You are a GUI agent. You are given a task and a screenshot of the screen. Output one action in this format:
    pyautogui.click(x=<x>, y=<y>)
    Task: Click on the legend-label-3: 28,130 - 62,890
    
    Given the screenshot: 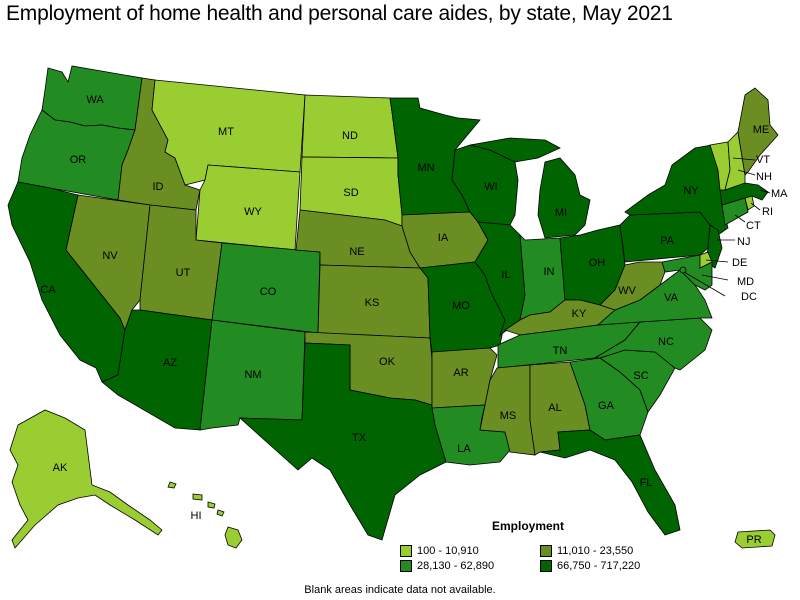 What is the action you would take?
    pyautogui.click(x=456, y=566)
    